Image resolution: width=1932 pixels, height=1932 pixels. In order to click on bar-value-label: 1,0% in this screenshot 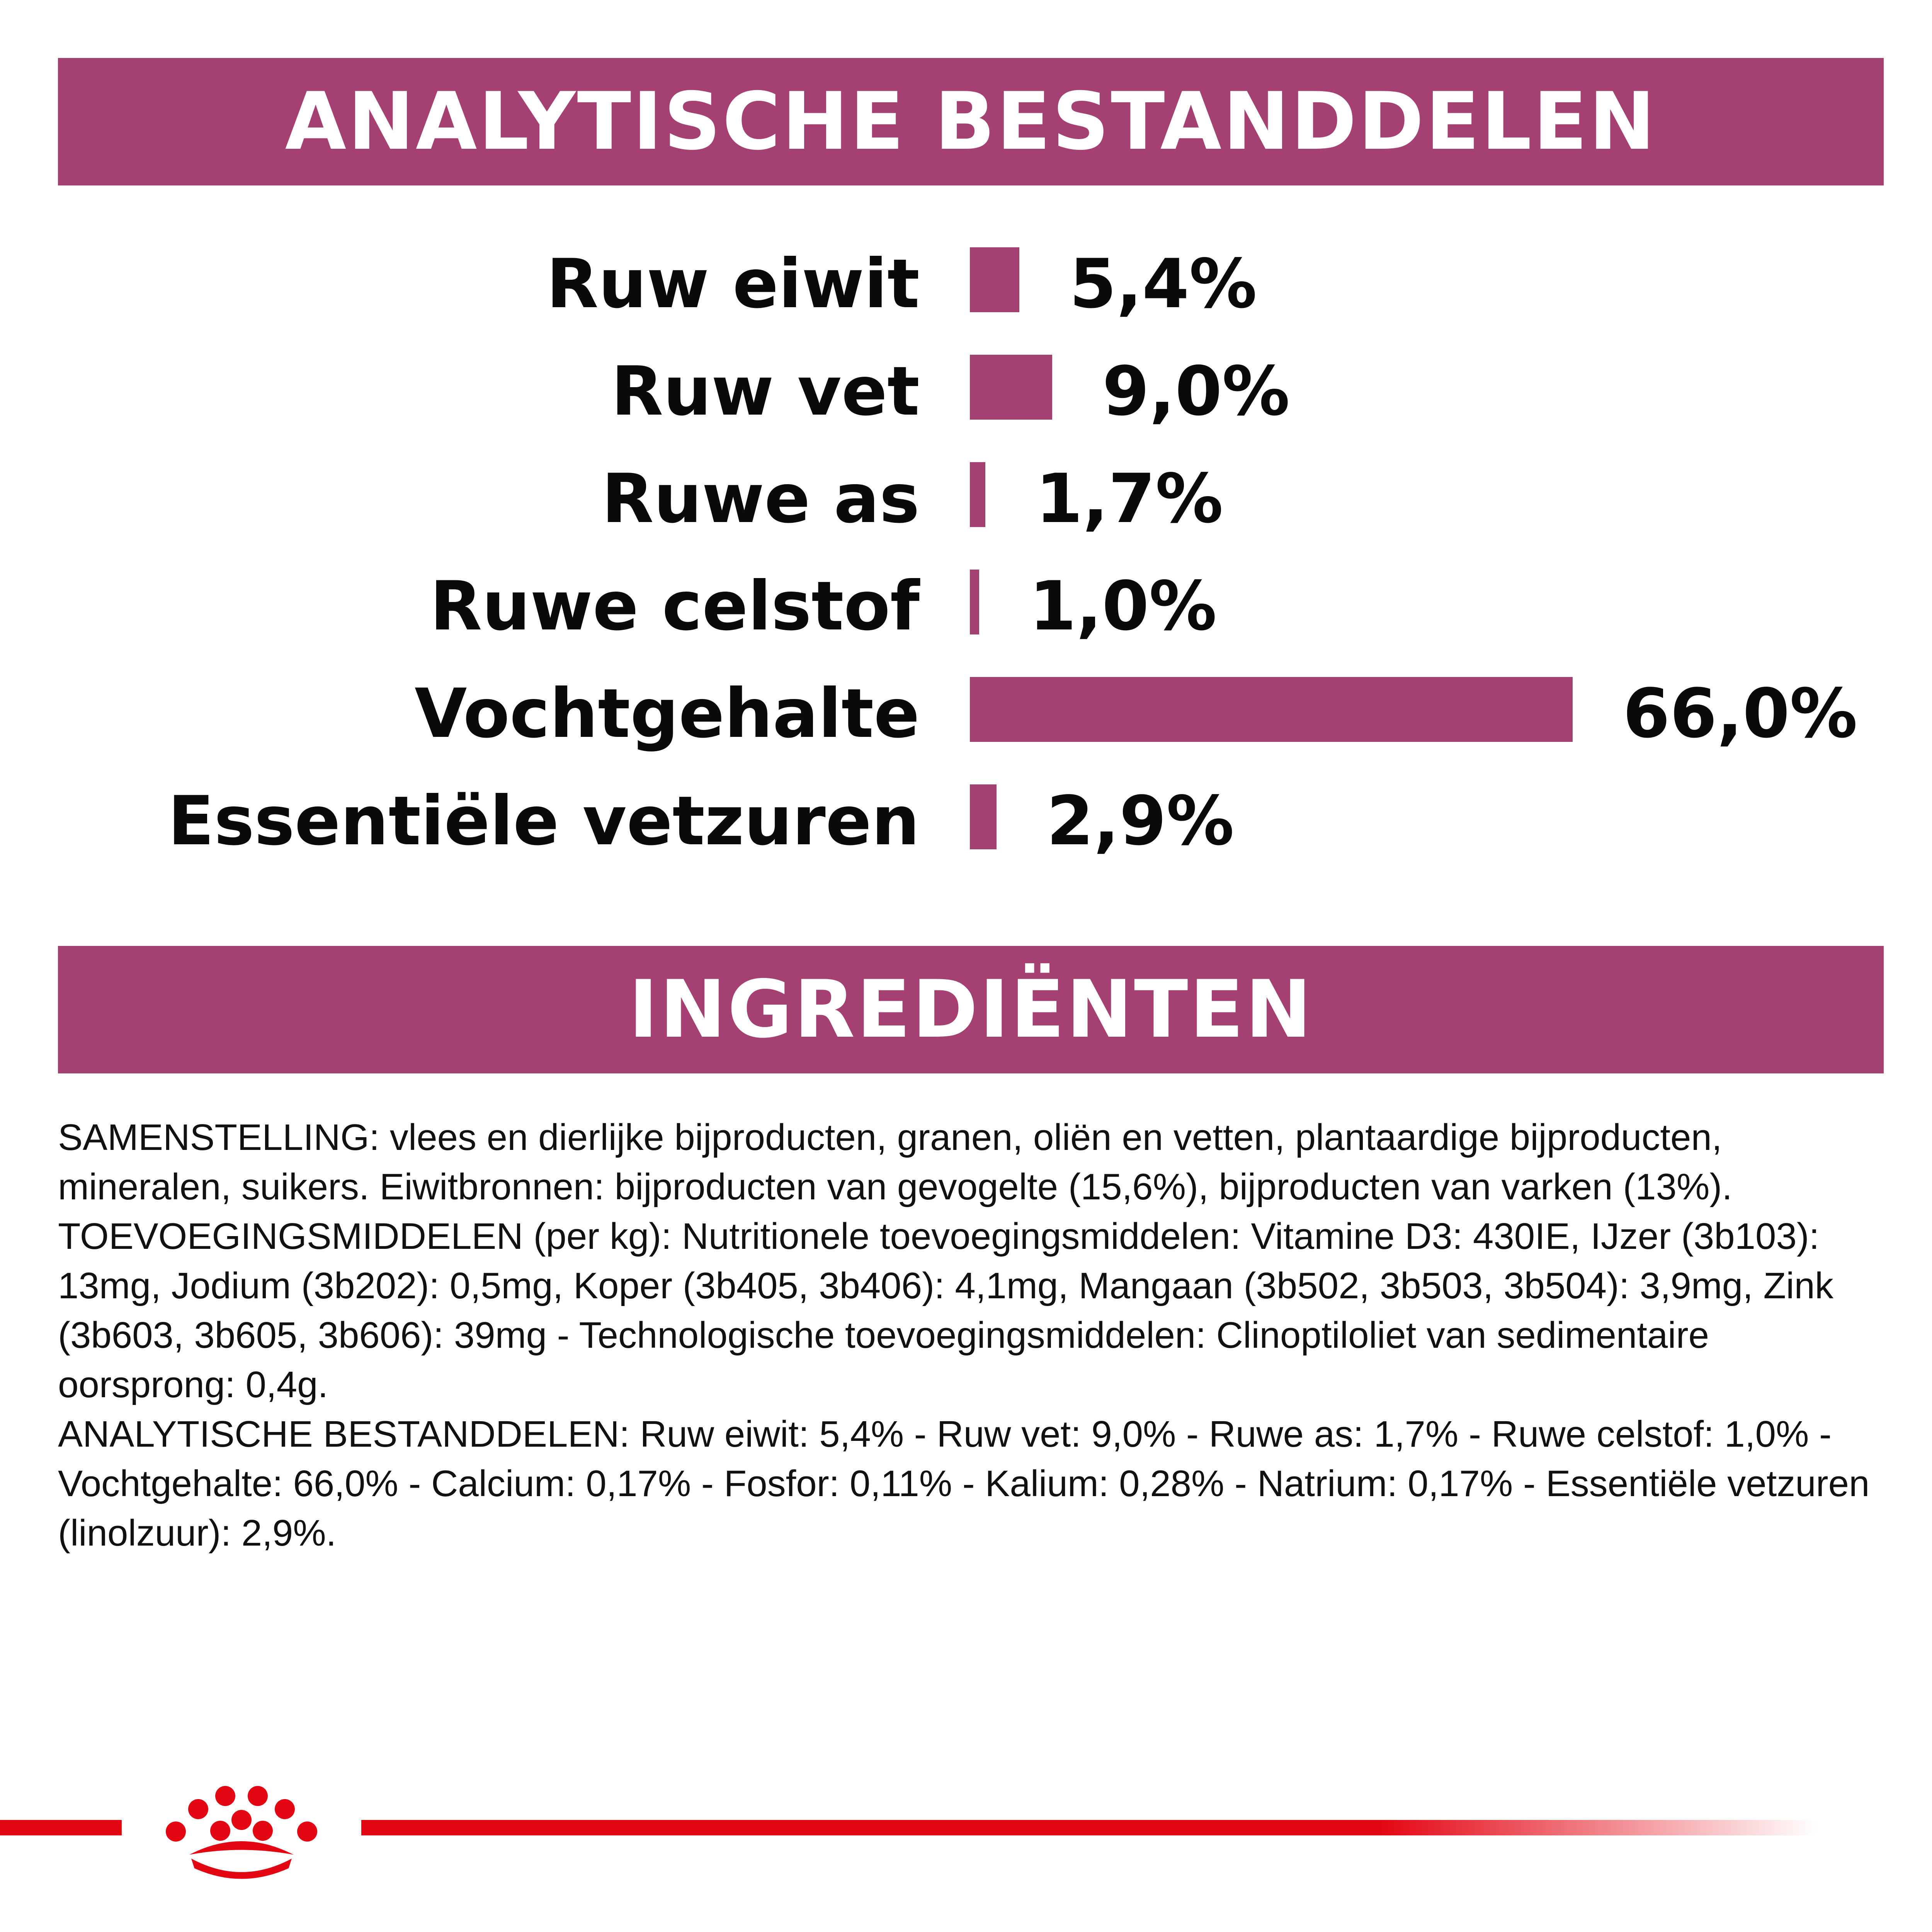, I will do `click(1123, 606)`.